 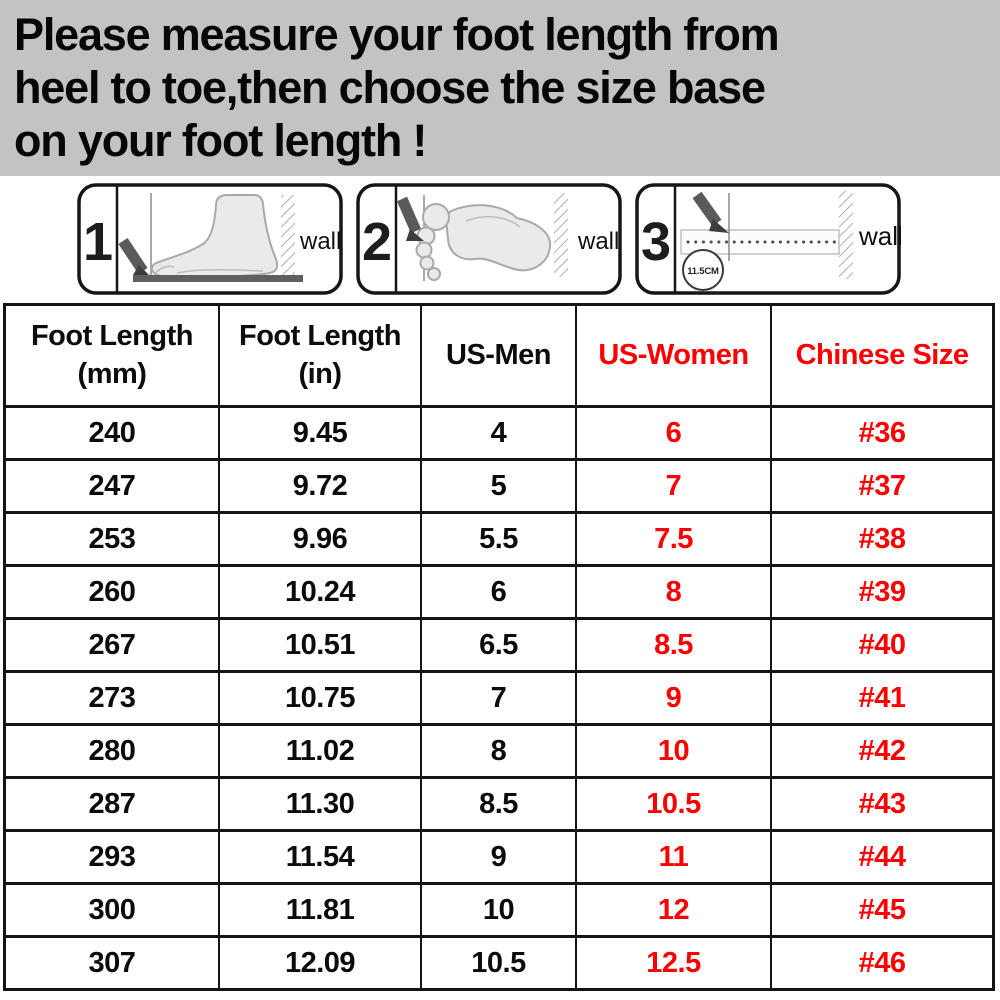 I want to click on table-row: 253 9.96 5.5 7.5 #38, so click(x=499, y=540).